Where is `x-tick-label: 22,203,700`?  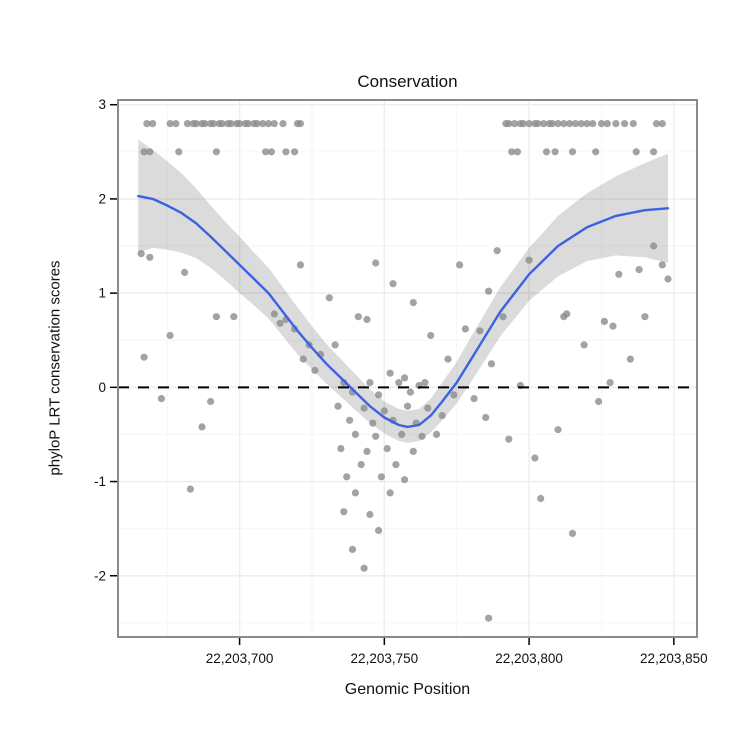 x-tick-label: 22,203,700 is located at coordinates (240, 658).